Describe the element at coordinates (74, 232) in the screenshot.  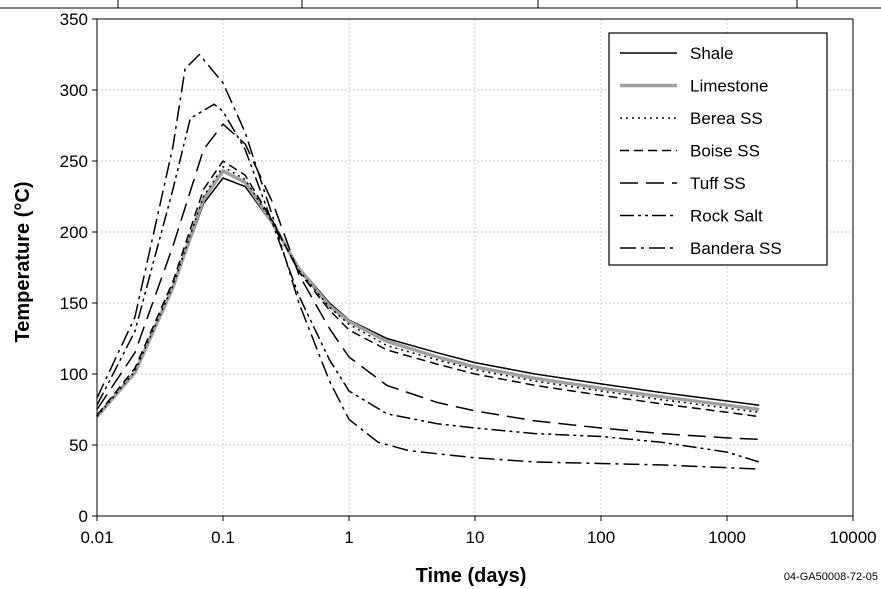
I see `y-tick-label: 200` at that location.